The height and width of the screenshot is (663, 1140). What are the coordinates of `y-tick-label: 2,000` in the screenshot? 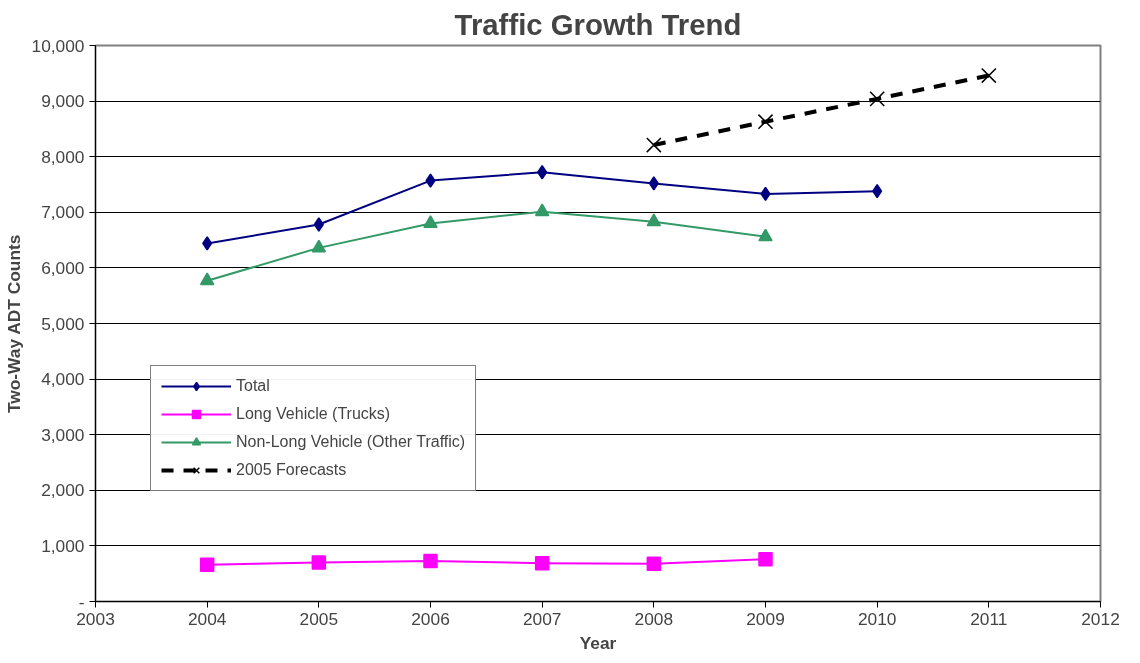 It's located at (63, 490).